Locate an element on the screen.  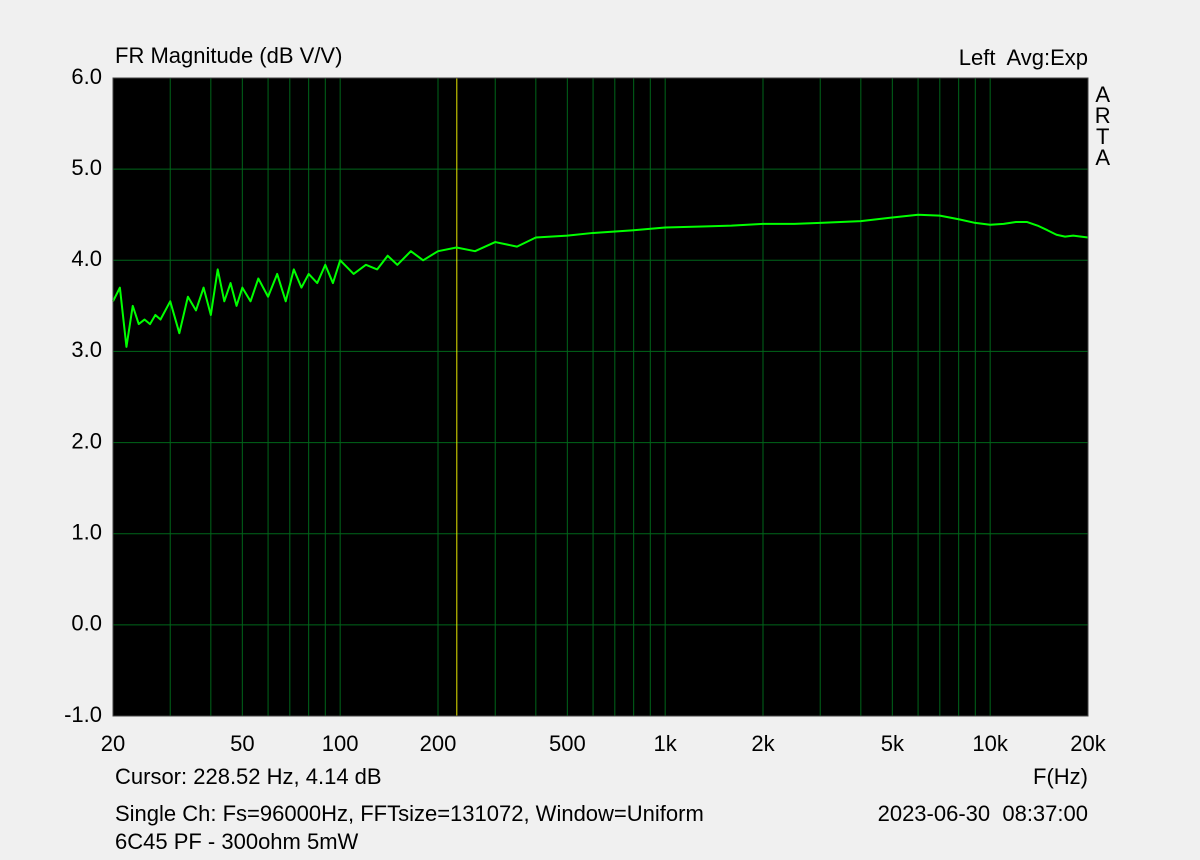
x-axis-label: F(Hz) is located at coordinates (1060, 776).